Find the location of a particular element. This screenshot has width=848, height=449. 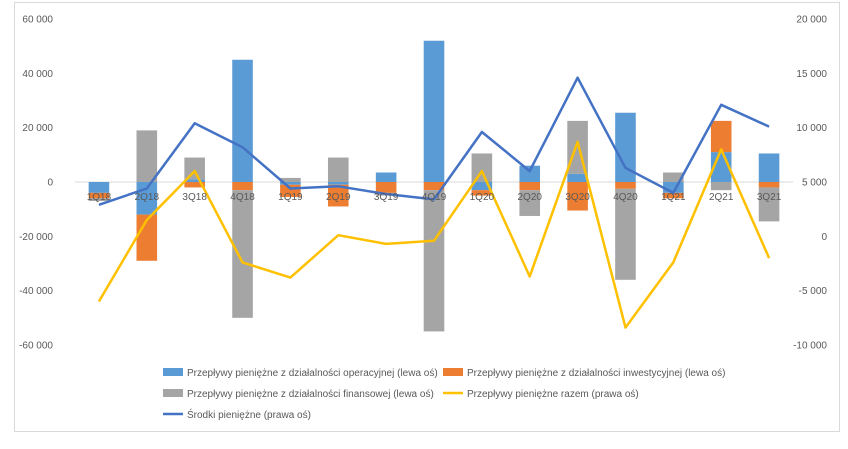

category-label-4Q18: 4Q18 is located at coordinates (242, 197).